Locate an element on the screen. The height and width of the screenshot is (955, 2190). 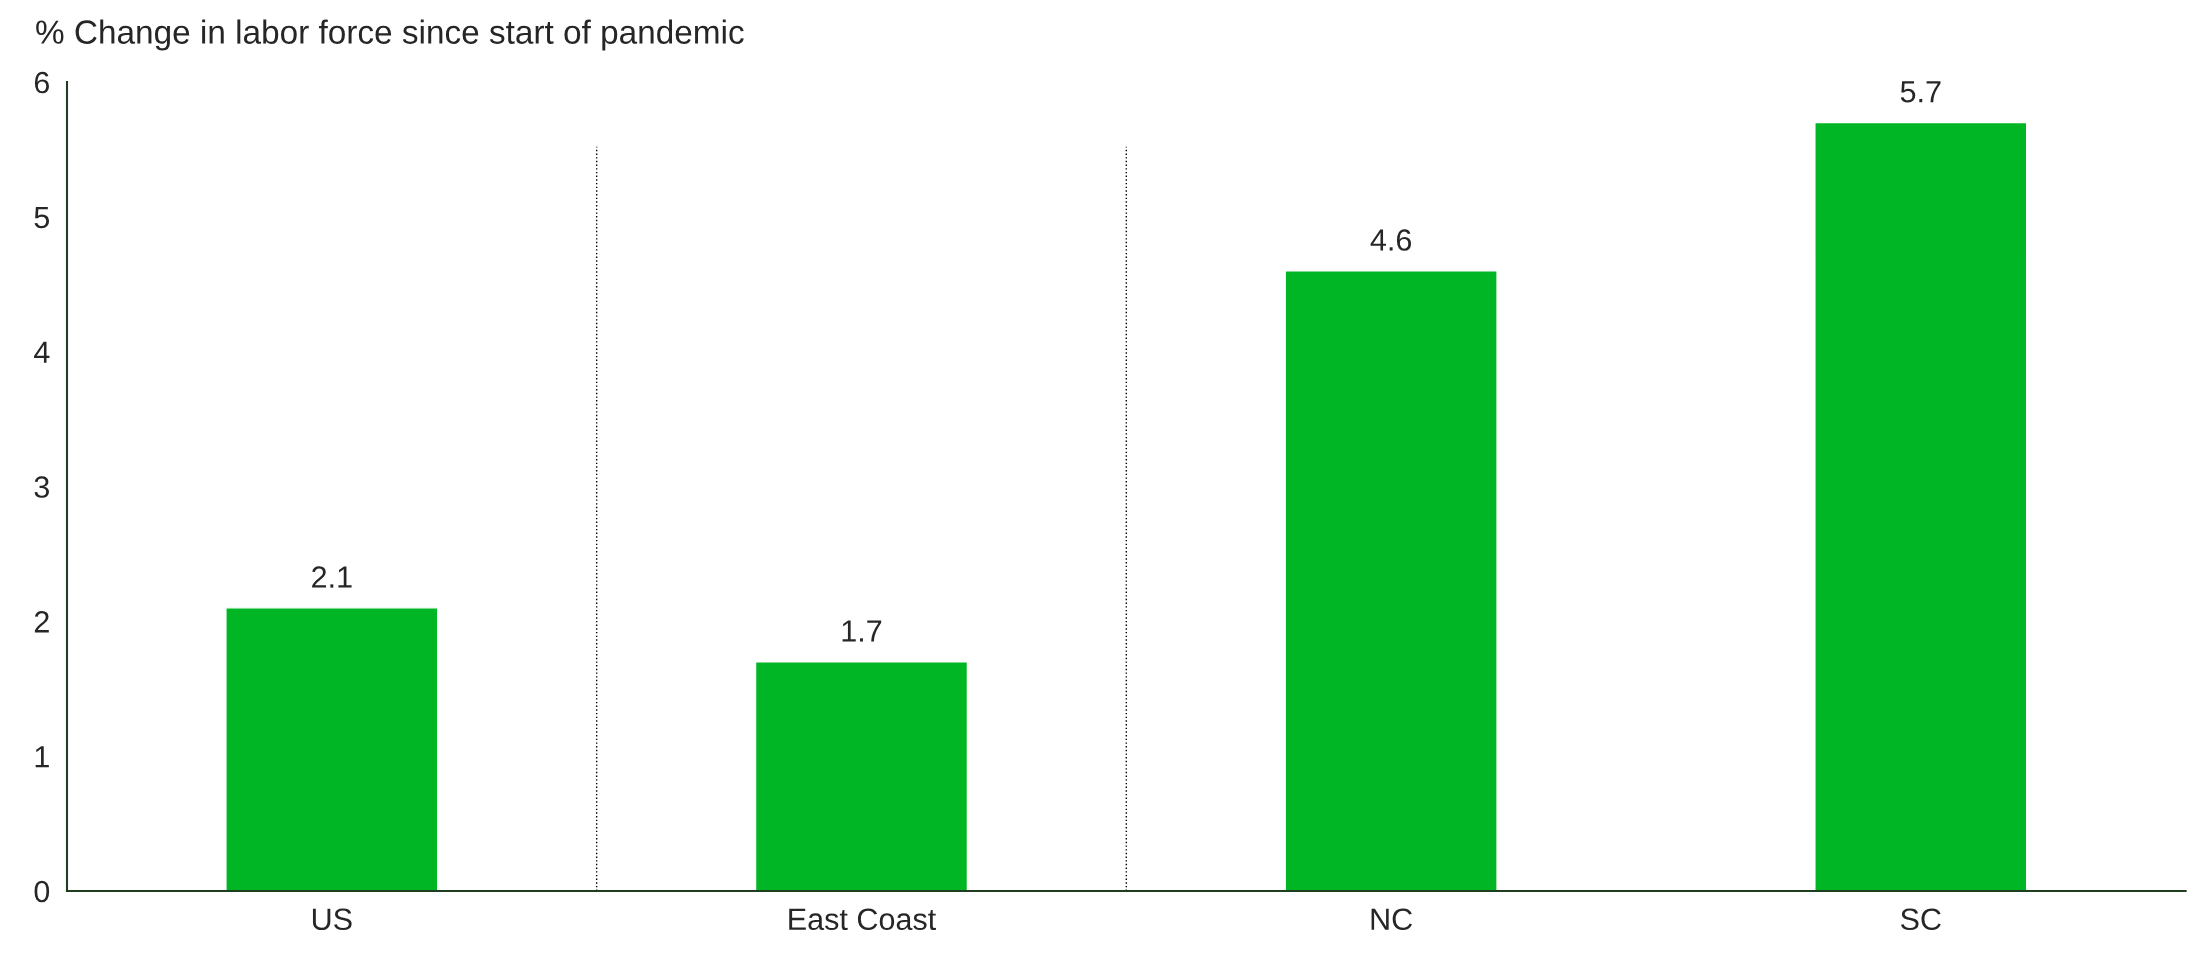
x-tick-label: US is located at coordinates (332, 919).